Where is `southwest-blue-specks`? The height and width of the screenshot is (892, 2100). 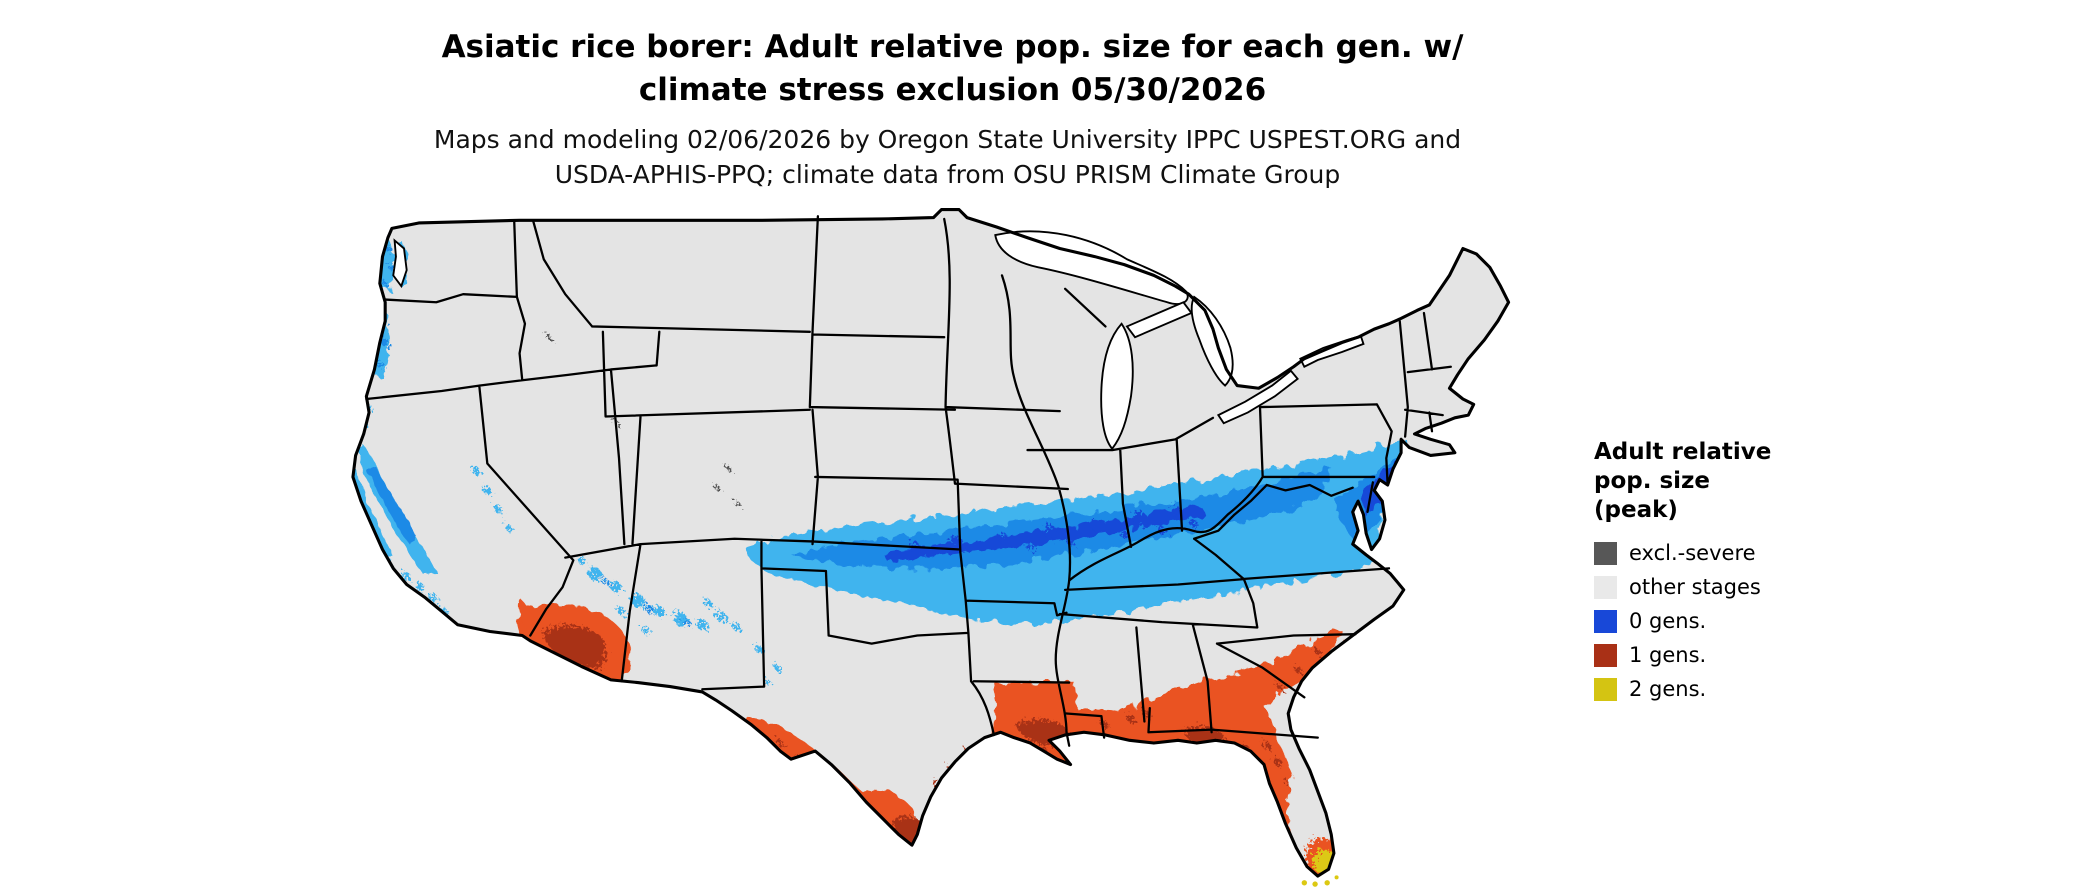 southwest-blue-specks is located at coordinates (679, 620).